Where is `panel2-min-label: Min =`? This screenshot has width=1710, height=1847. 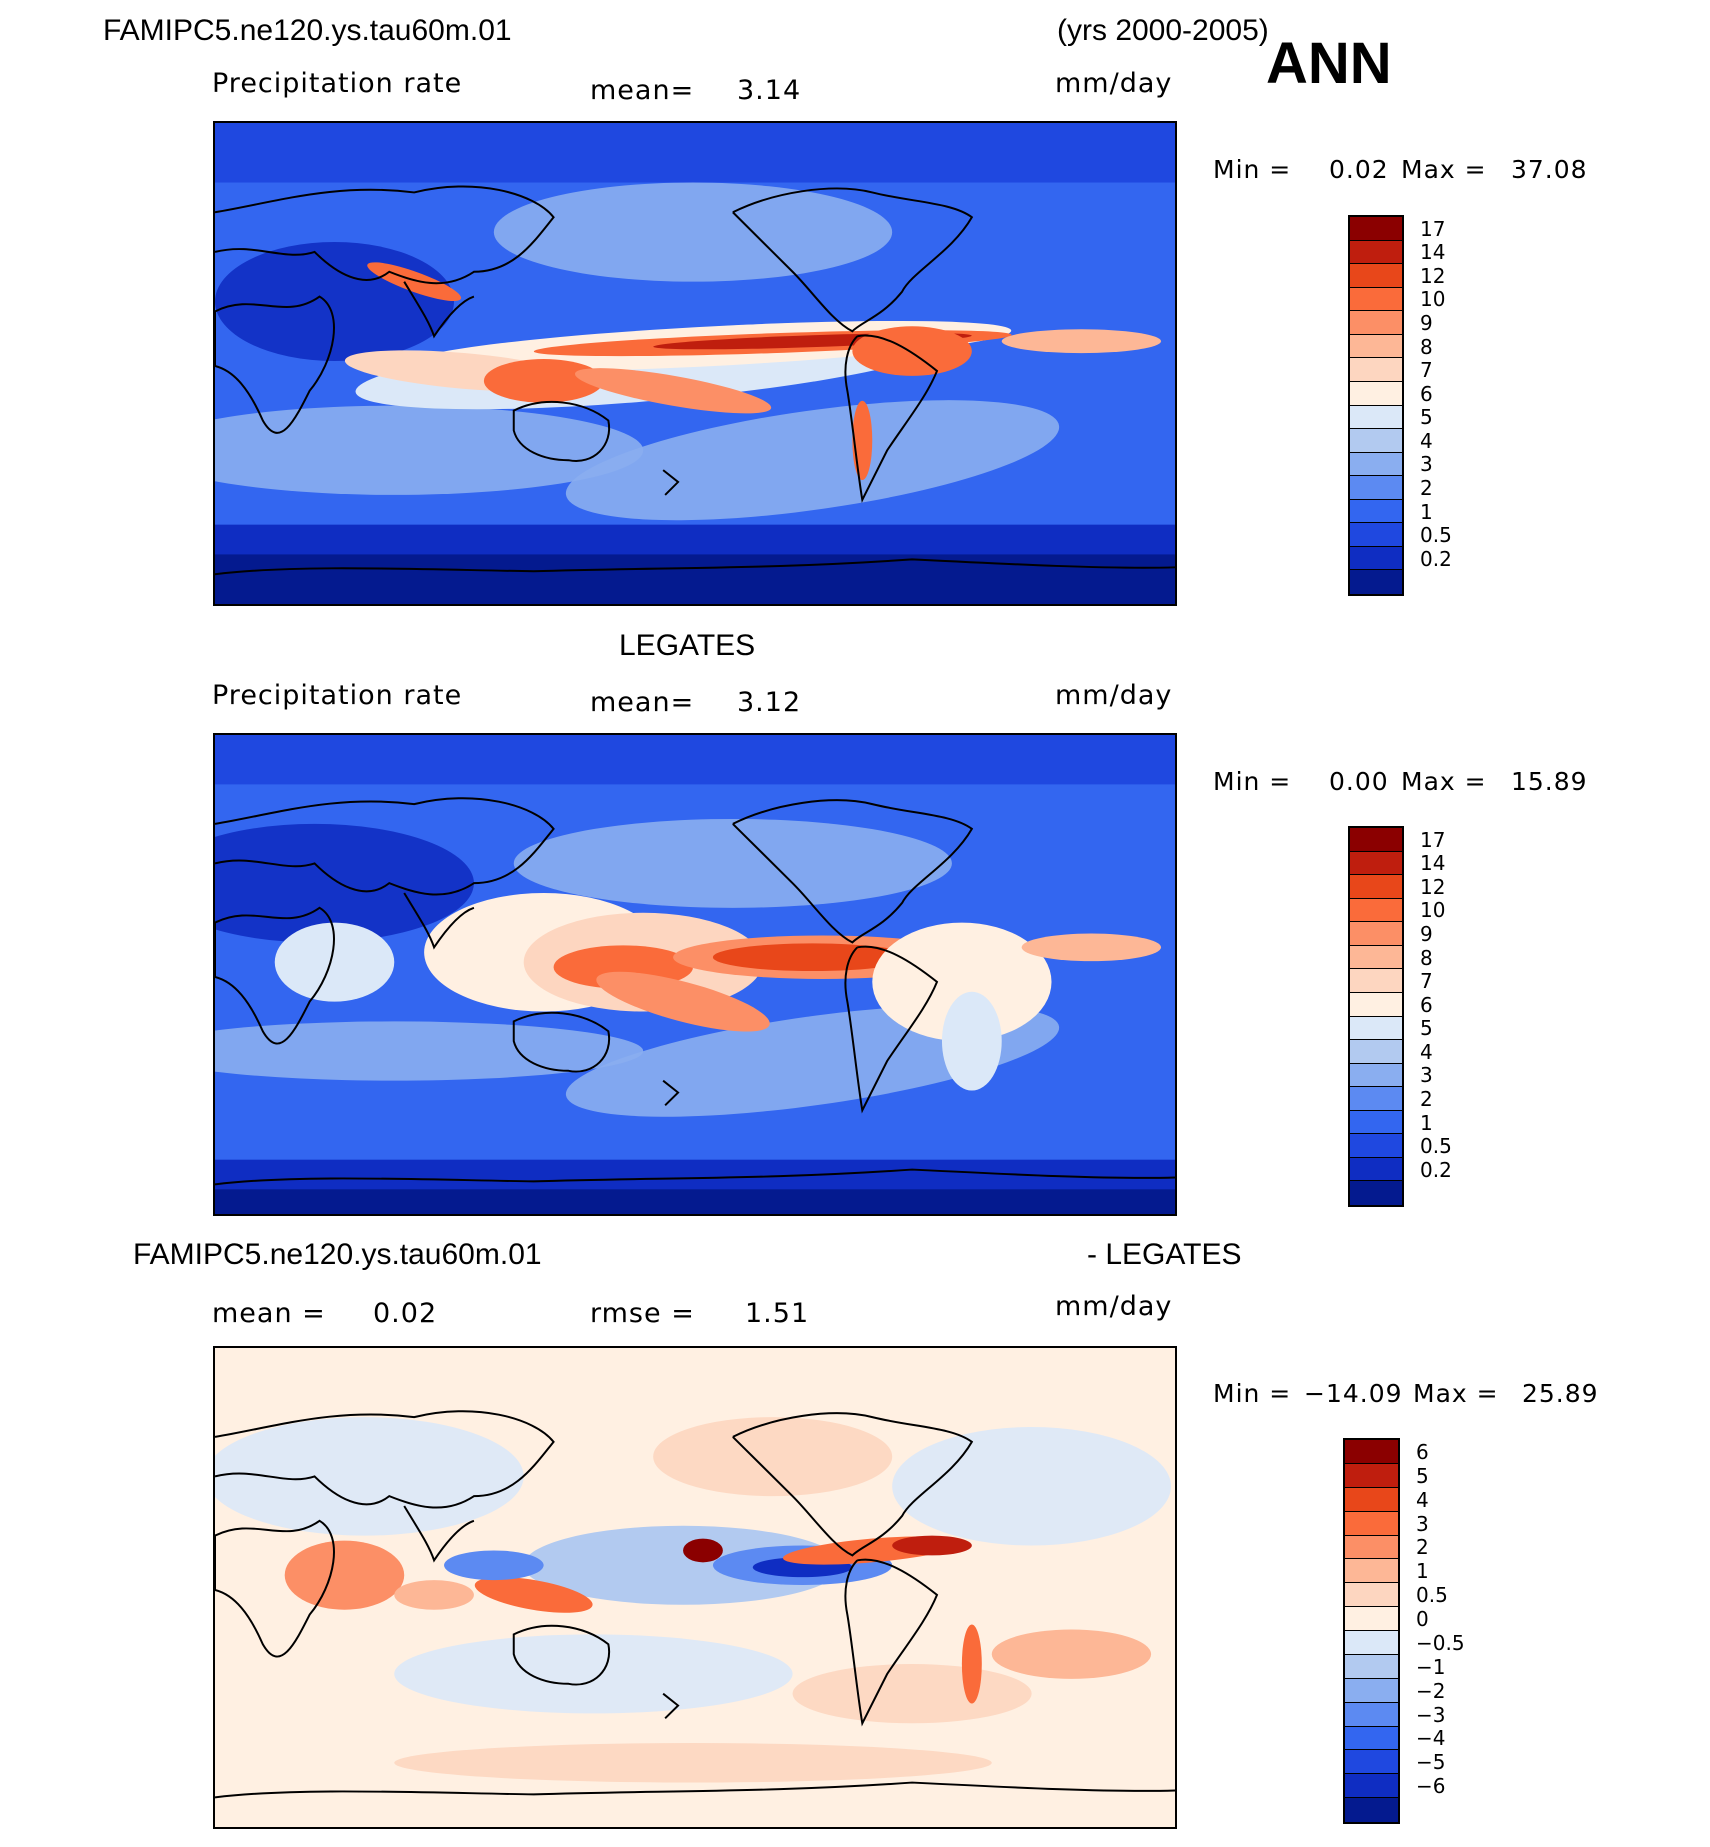 panel2-min-label: Min = is located at coordinates (1252, 781).